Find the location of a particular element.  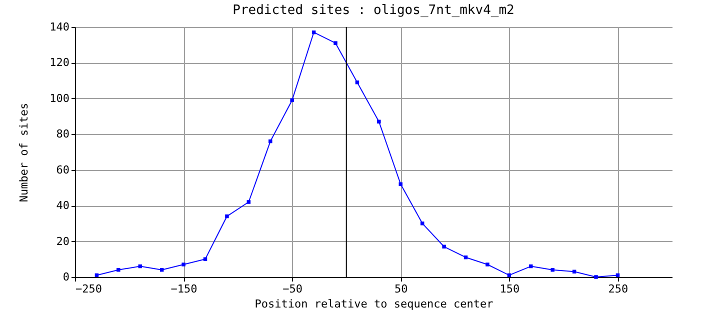

chart-title: Predicted sites : oligos_7nt_mkv4_m2 is located at coordinates (373, 10).